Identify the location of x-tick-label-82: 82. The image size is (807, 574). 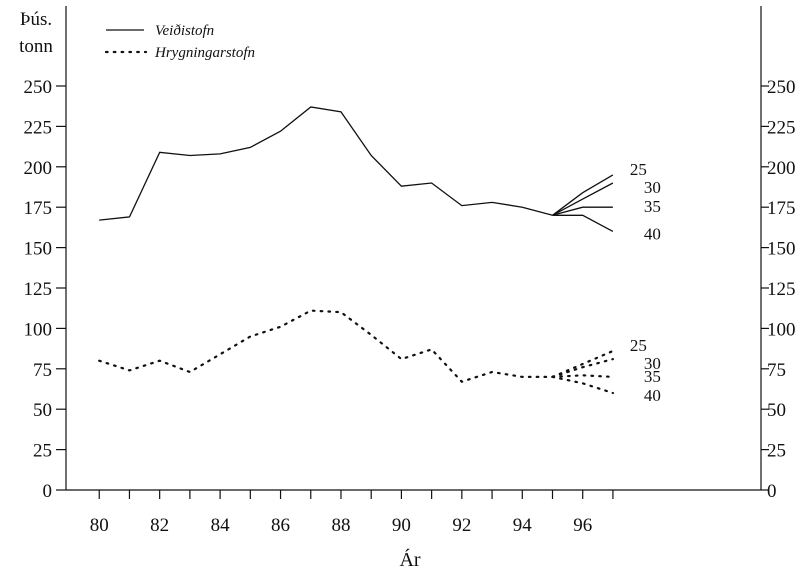
(159, 525).